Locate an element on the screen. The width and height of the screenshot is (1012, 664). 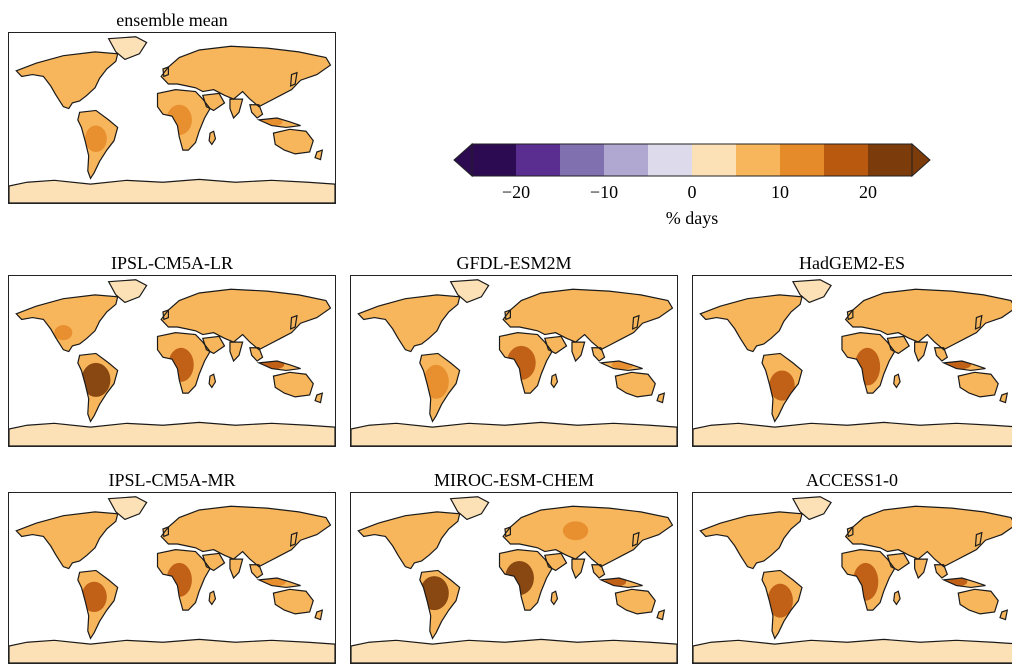
panel-title: ACCESS1-0 is located at coordinates (852, 480).